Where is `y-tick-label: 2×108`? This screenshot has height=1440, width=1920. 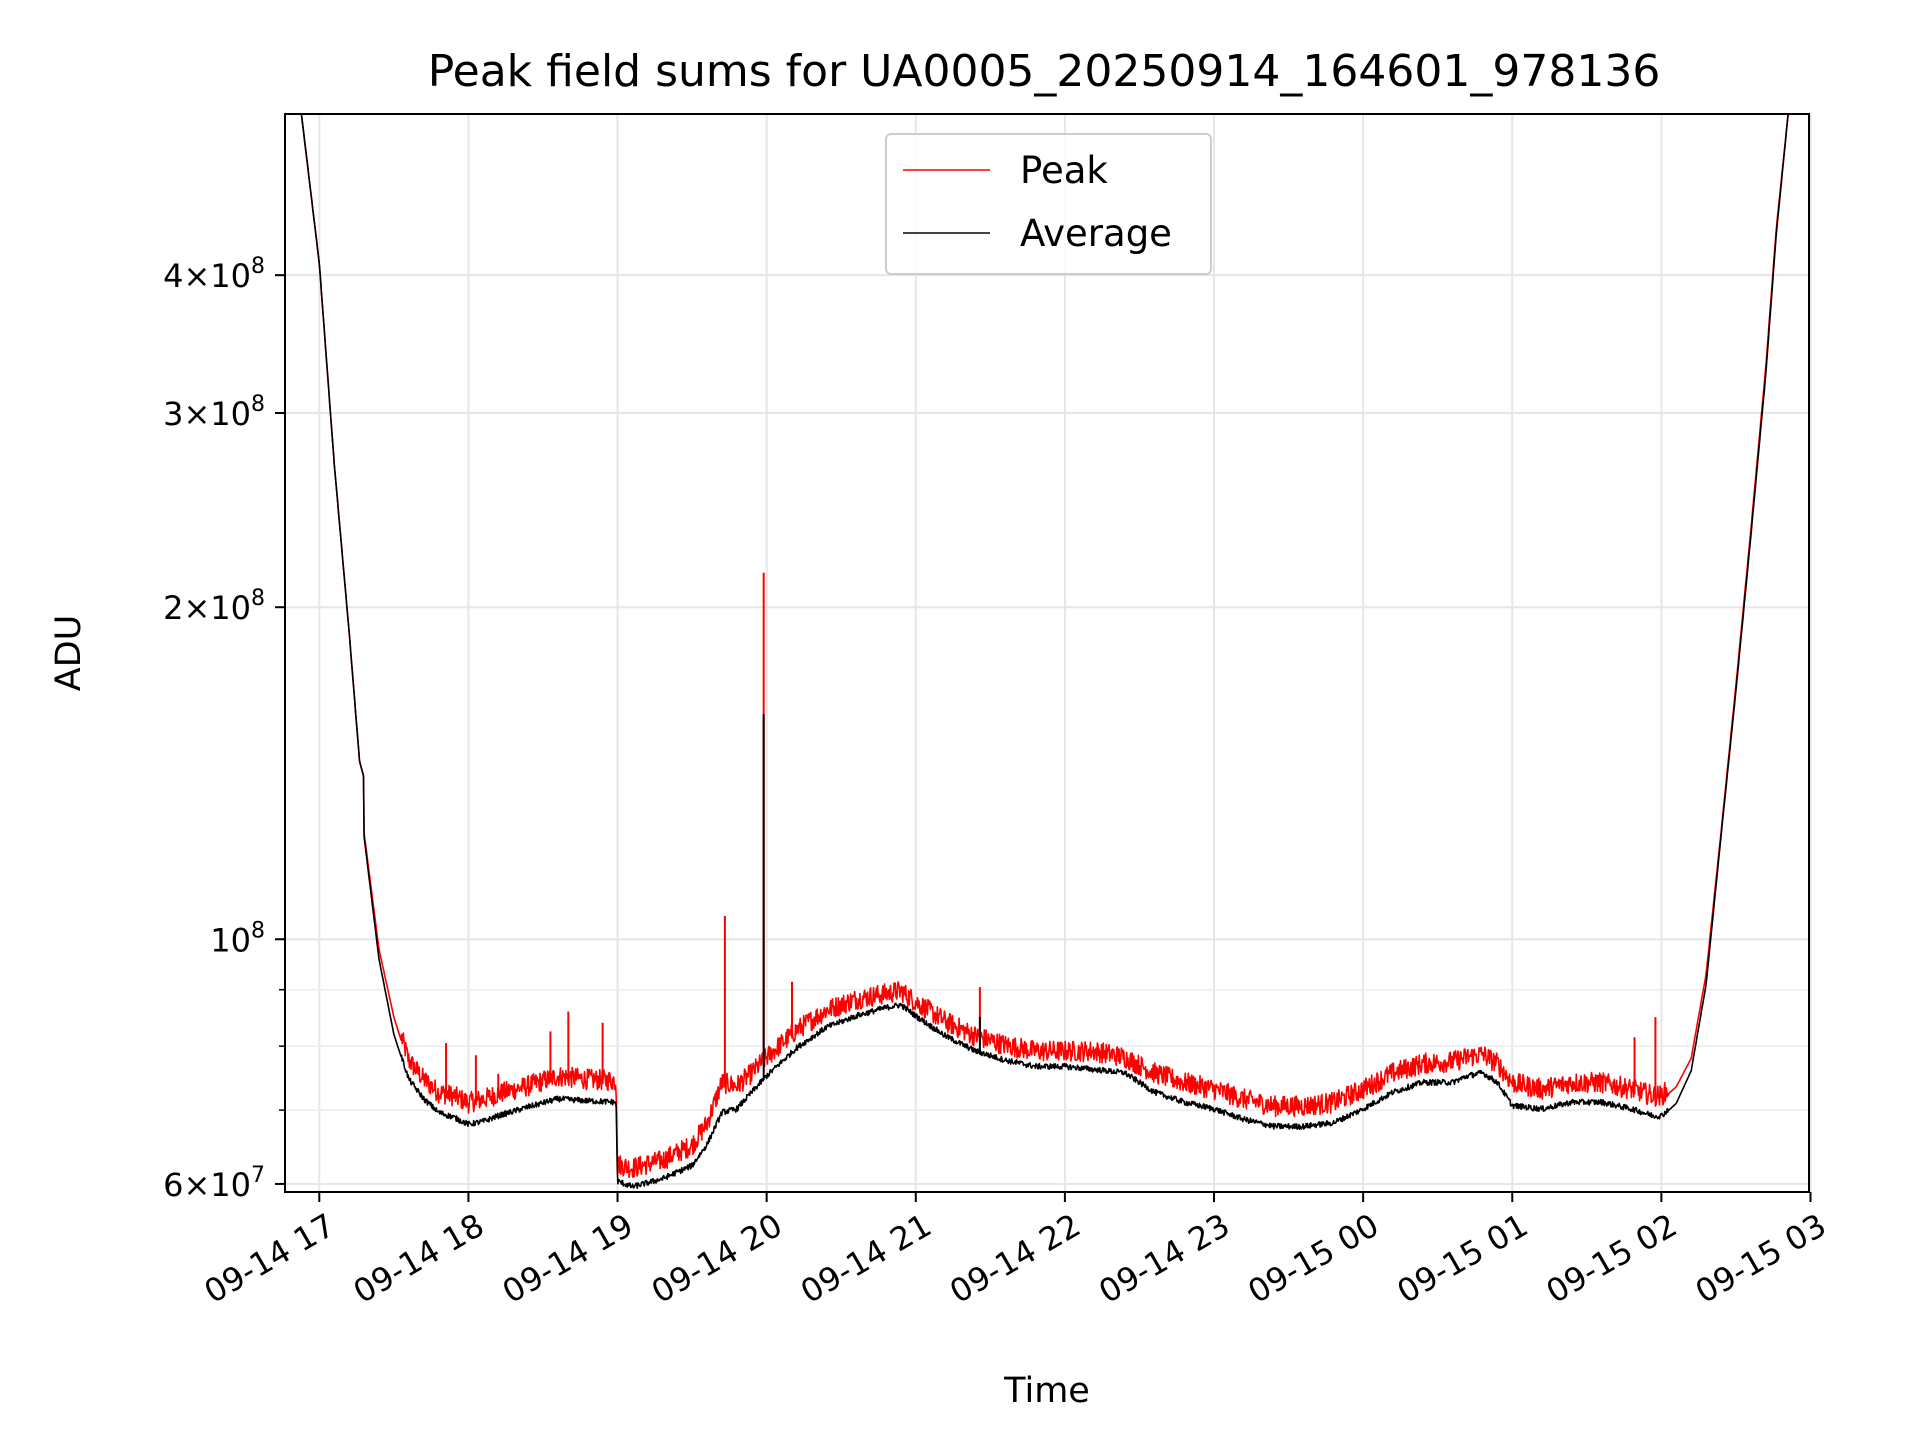 y-tick-label: 2×108 is located at coordinates (214, 606).